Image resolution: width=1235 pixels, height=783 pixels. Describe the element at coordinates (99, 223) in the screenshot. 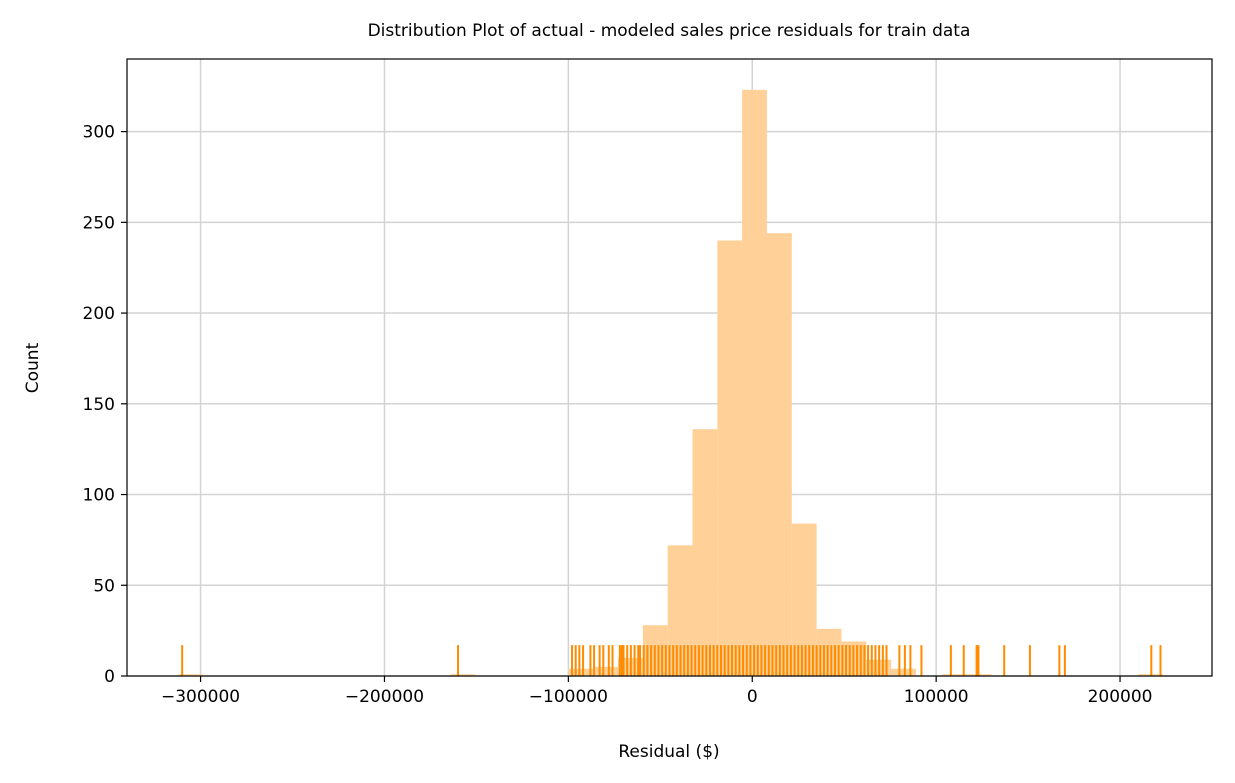

I see `y-tick-label: 250` at that location.